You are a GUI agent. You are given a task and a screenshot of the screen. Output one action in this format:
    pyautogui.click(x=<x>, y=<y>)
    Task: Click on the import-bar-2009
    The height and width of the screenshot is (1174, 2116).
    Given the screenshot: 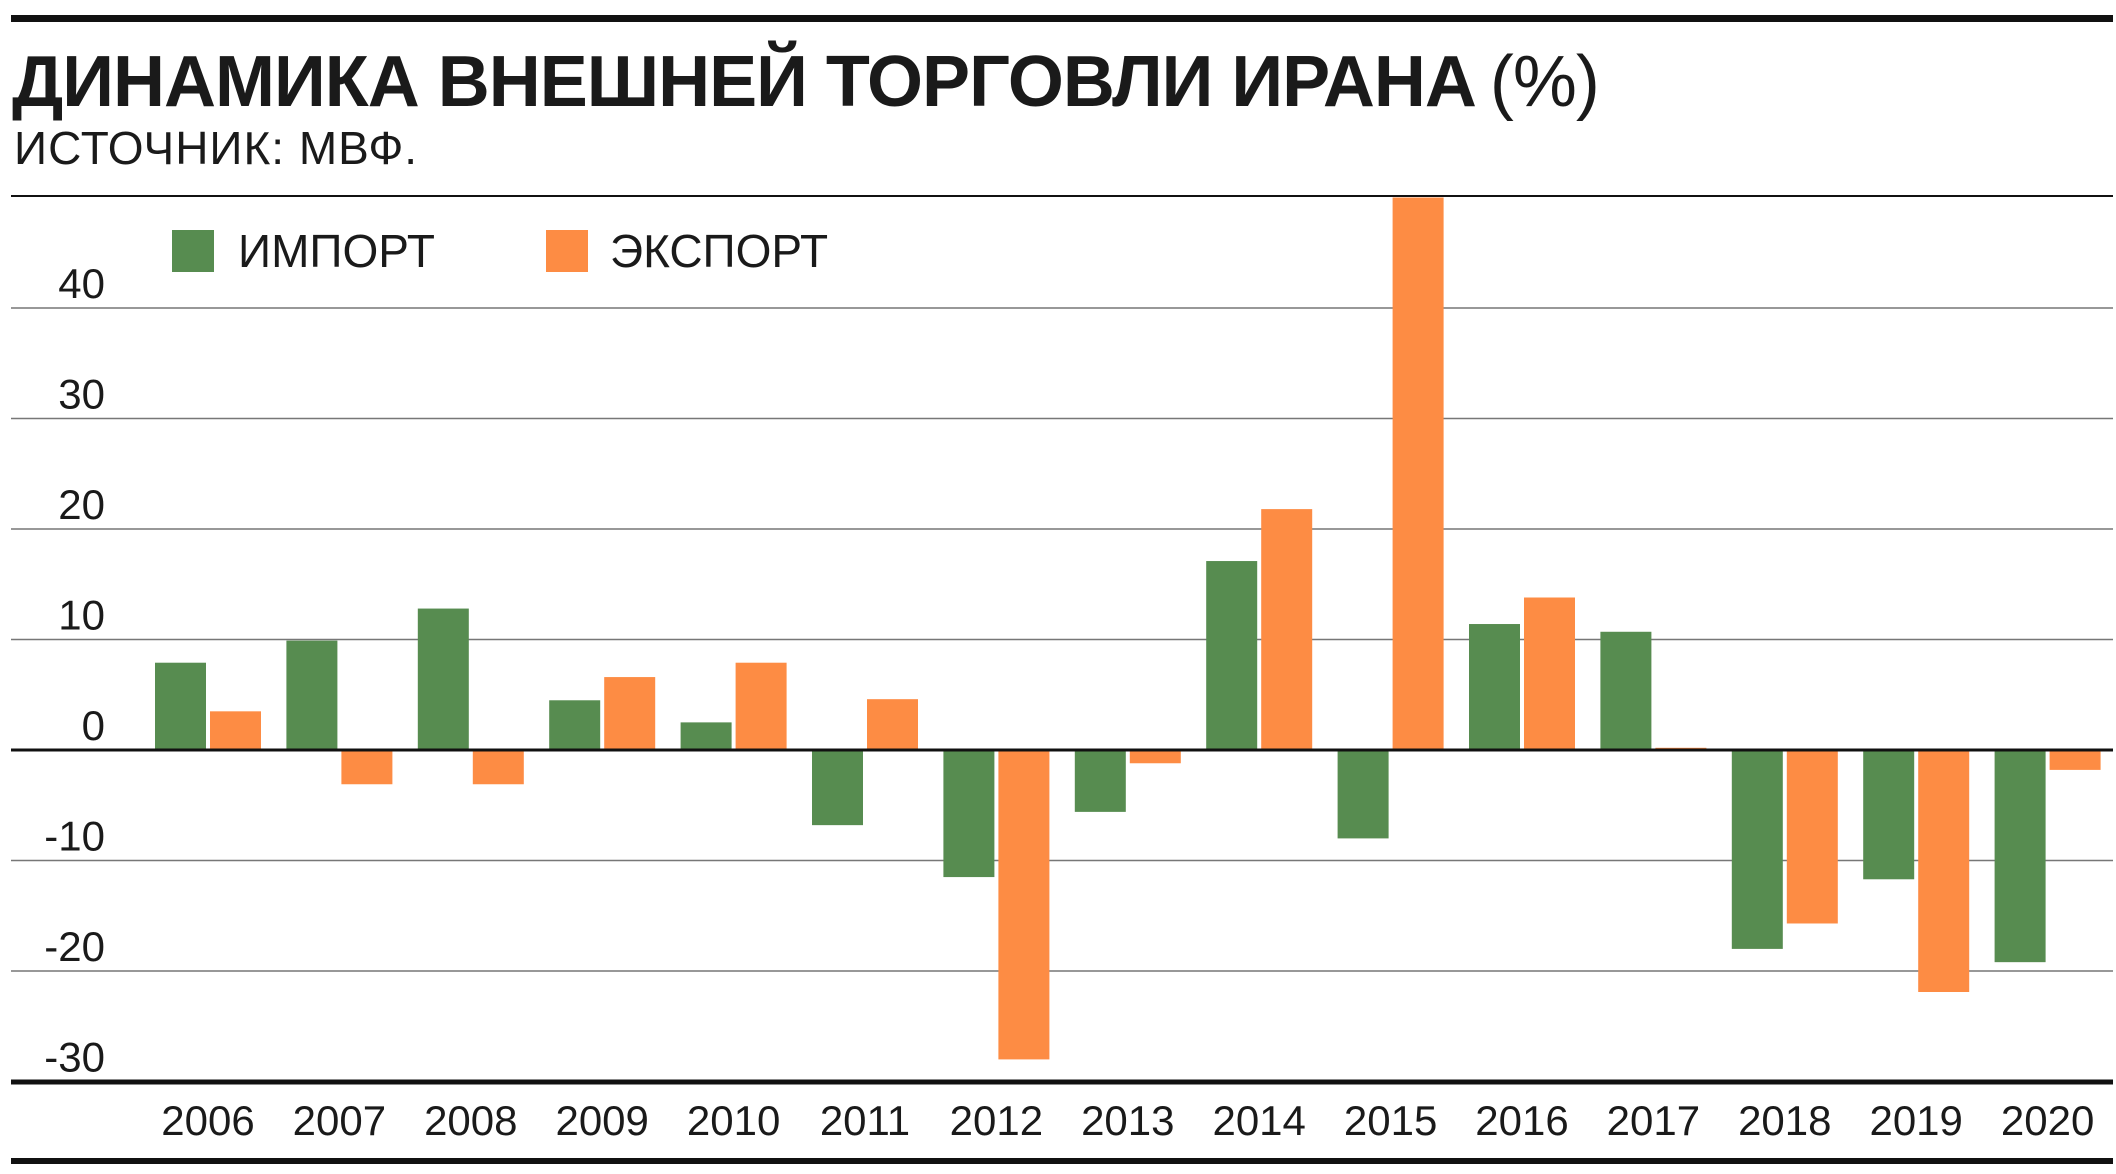 What is the action you would take?
    pyautogui.click(x=575, y=725)
    